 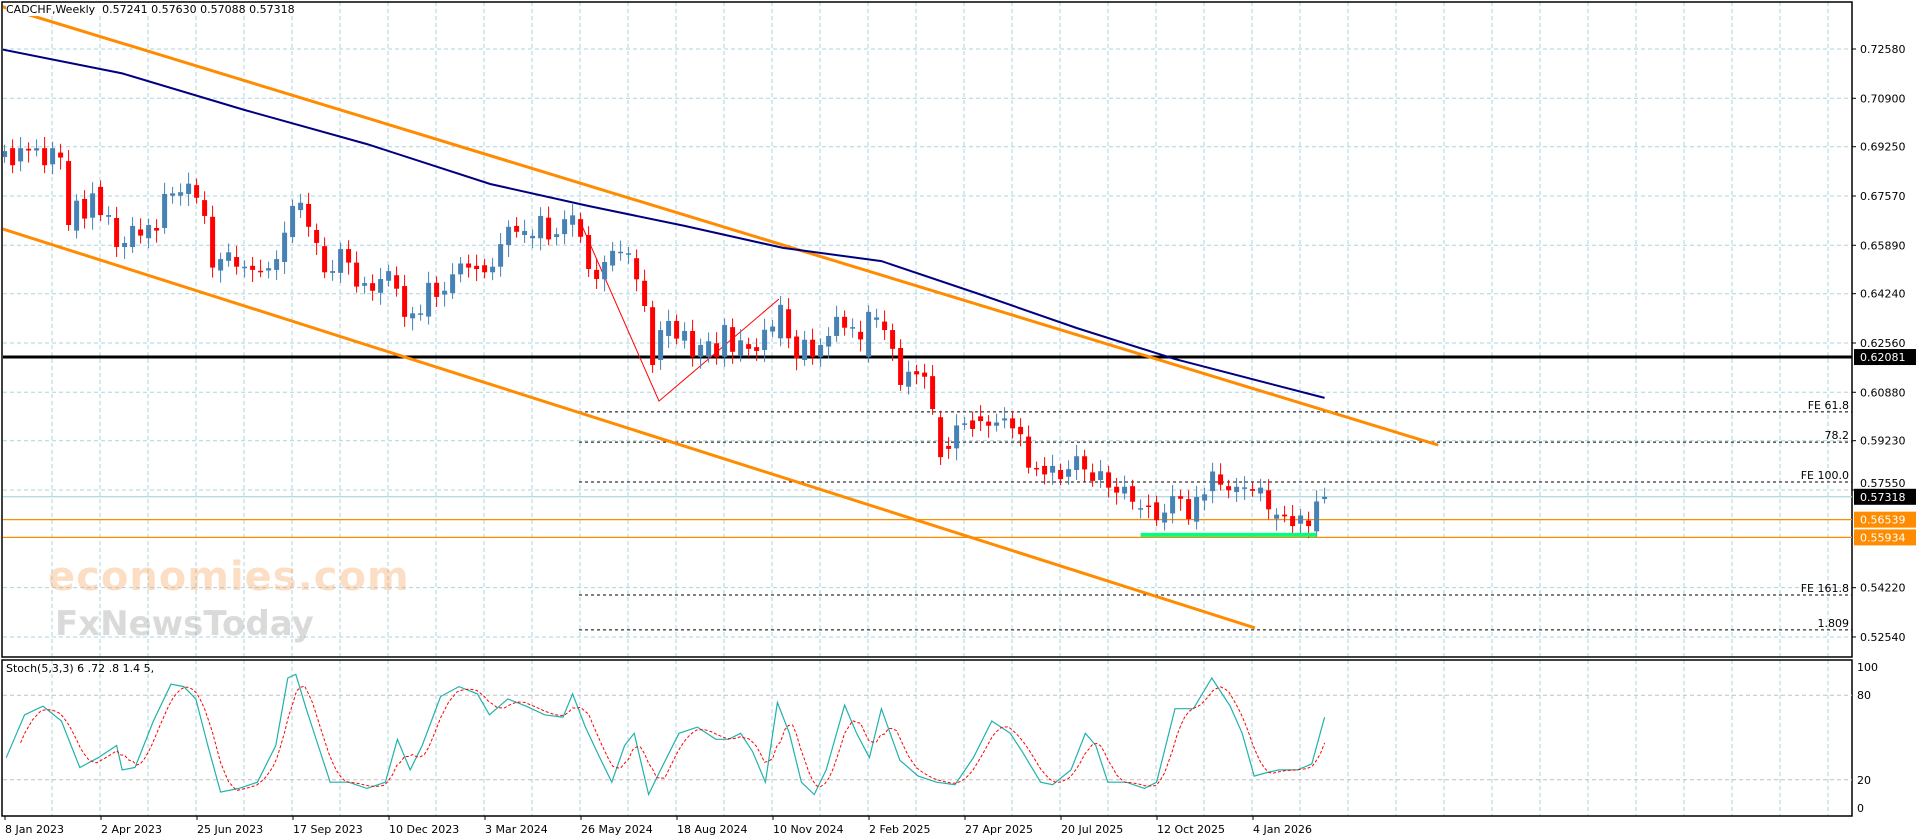 I want to click on time-axis-label: 20 Jul 2025, so click(x=1092, y=829).